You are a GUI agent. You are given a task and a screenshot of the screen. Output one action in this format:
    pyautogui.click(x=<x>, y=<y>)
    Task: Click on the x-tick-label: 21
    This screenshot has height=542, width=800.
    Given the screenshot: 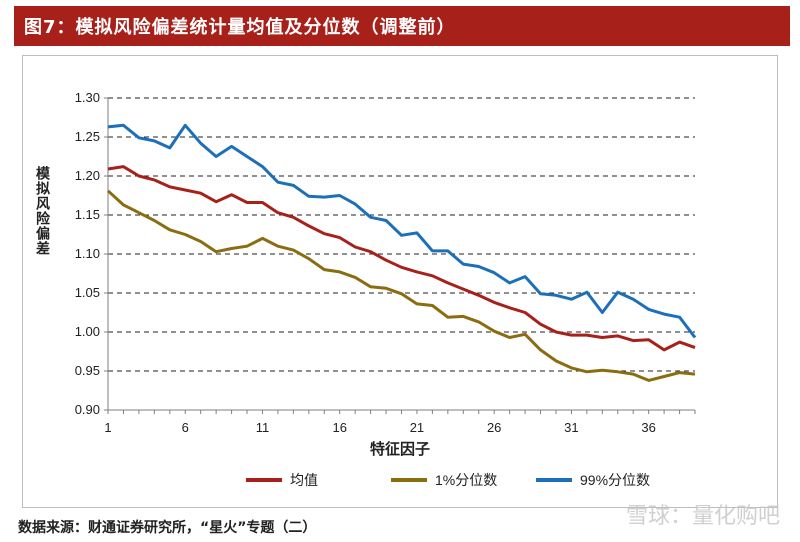 What is the action you would take?
    pyautogui.click(x=417, y=427)
    